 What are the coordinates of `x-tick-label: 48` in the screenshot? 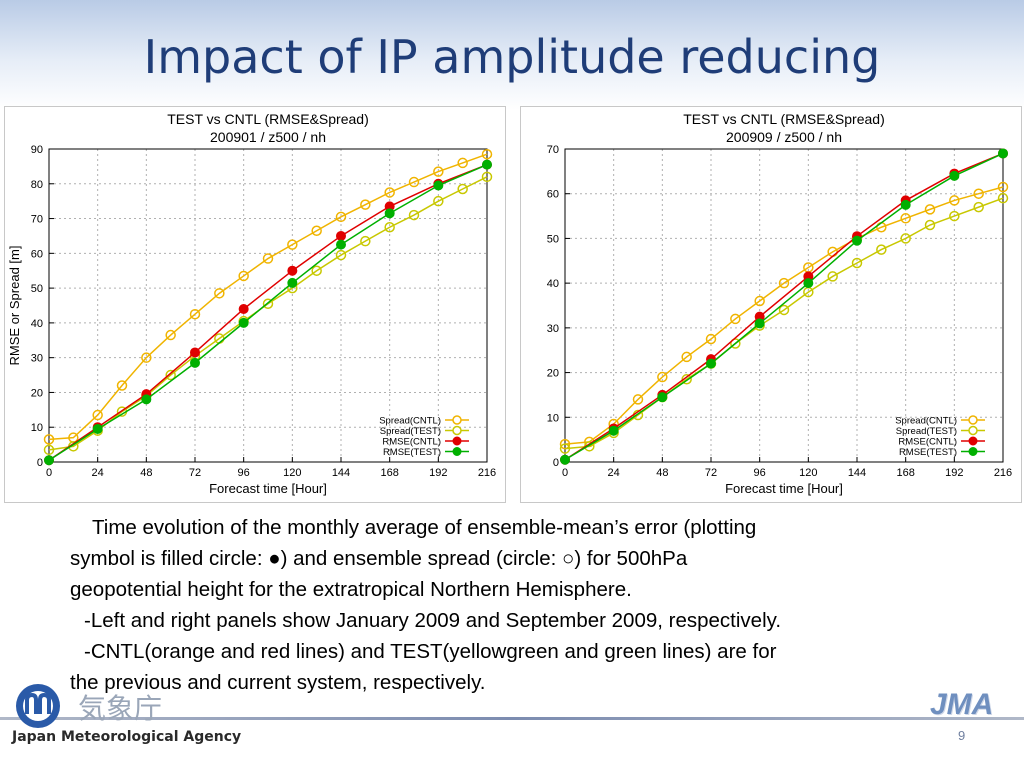 It's located at (662, 473).